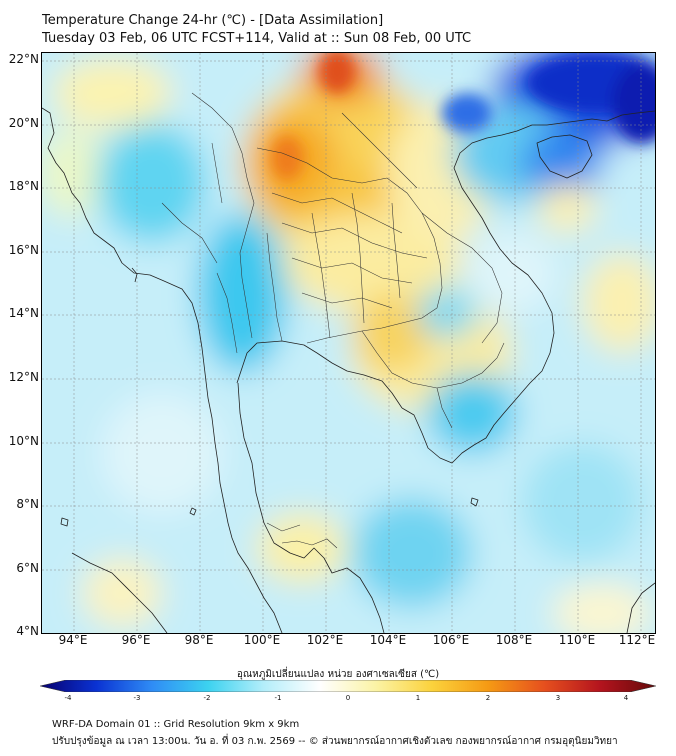  I want to click on colorbar-tick: -2, so click(207, 698).